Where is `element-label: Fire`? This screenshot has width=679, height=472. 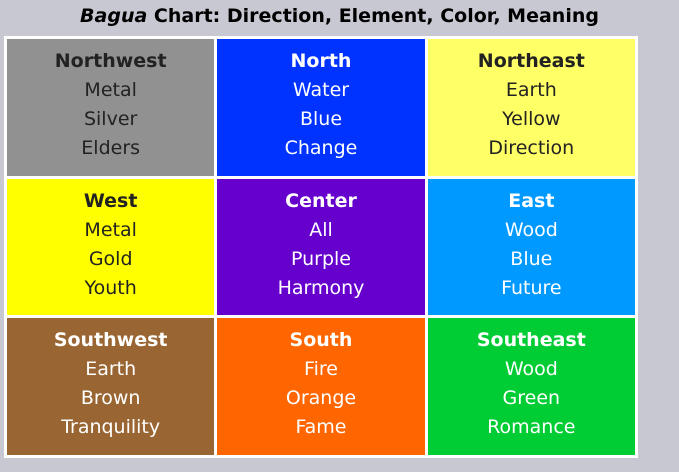
element-label: Fire is located at coordinates (321, 369).